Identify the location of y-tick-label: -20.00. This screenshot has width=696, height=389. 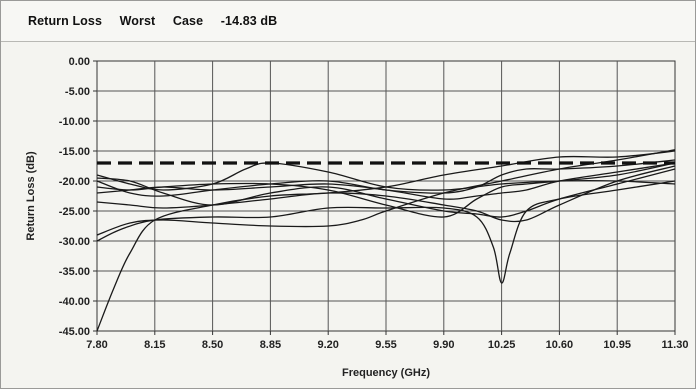
(74, 182).